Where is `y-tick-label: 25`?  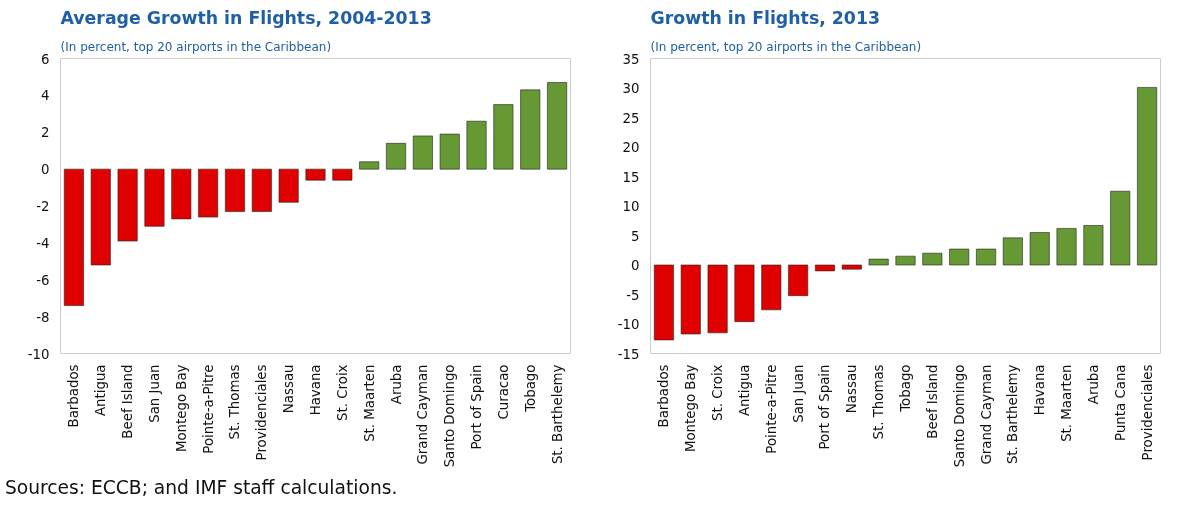
y-tick-label: 25 is located at coordinates (631, 118).